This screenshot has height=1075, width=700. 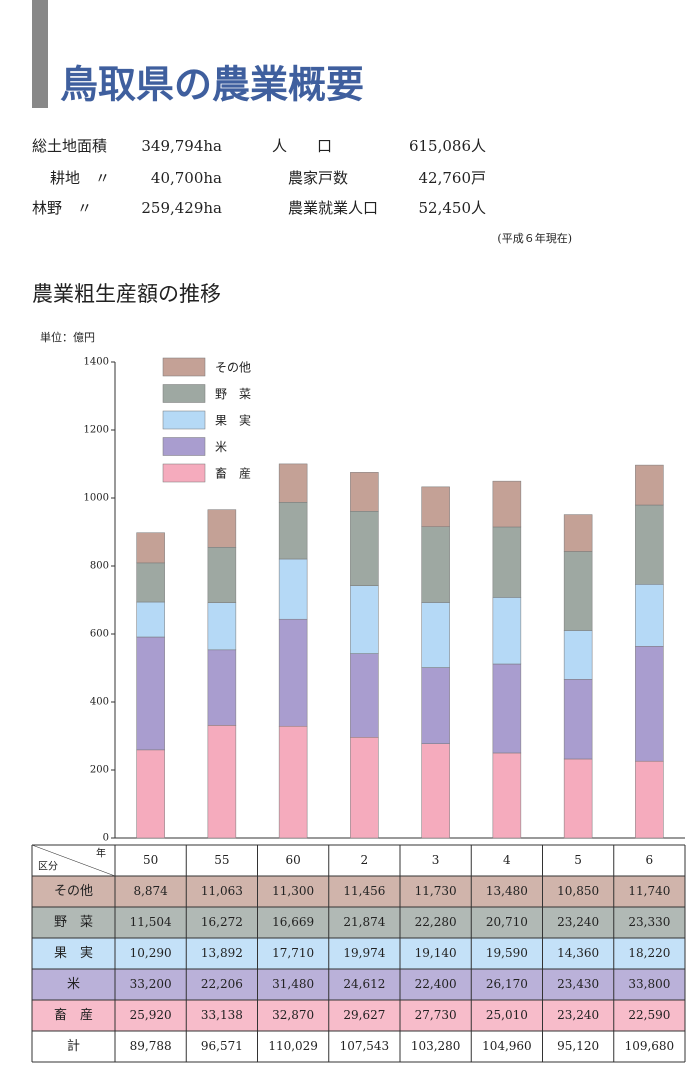 I want to click on table-cell: 10,290, so click(x=151, y=953).